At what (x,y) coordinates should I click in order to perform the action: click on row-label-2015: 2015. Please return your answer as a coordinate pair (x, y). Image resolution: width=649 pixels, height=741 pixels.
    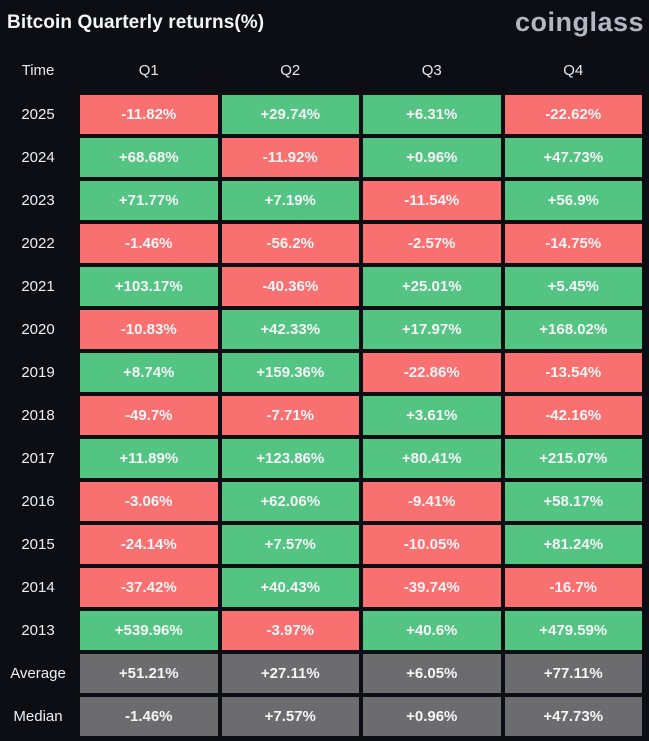
    Looking at the image, I should click on (38, 544).